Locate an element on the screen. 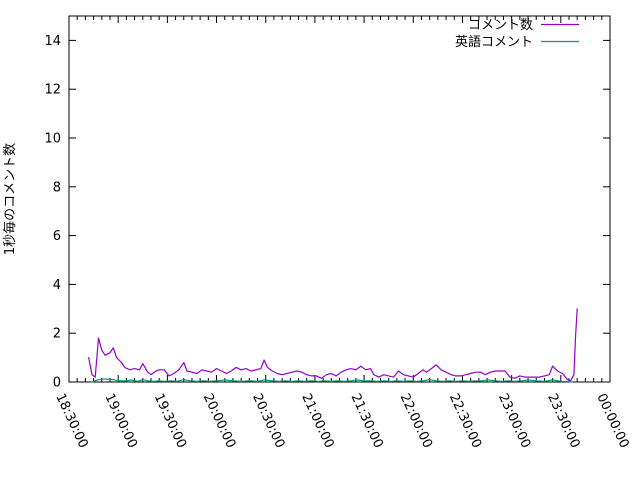 This screenshot has height=480, width=640. y-tick-label: 14 is located at coordinates (52, 41).